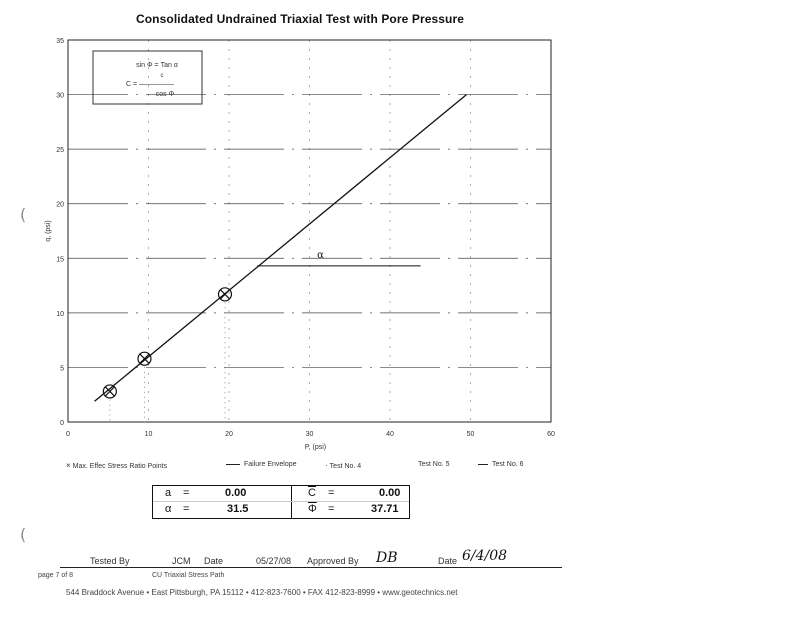 The width and height of the screenshot is (800, 618). What do you see at coordinates (331, 493) in the screenshot?
I see `c-equals: =` at bounding box center [331, 493].